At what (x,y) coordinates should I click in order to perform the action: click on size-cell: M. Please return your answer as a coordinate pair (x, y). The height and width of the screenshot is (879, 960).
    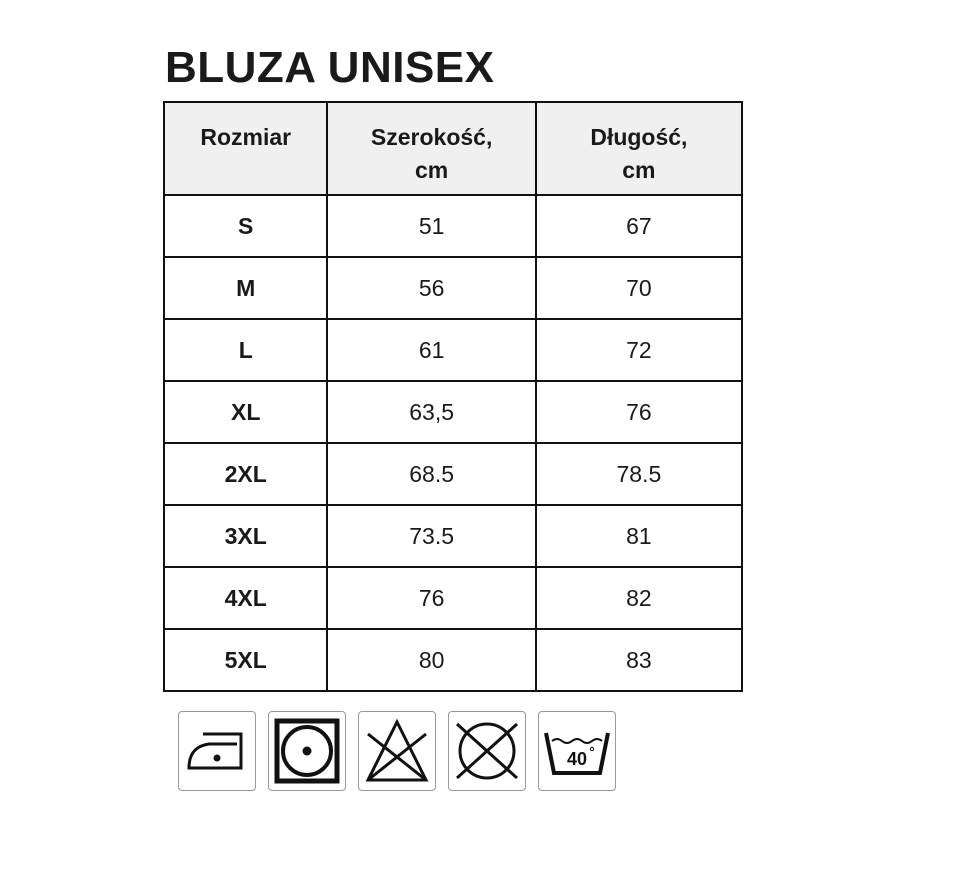
    Looking at the image, I should click on (245, 288).